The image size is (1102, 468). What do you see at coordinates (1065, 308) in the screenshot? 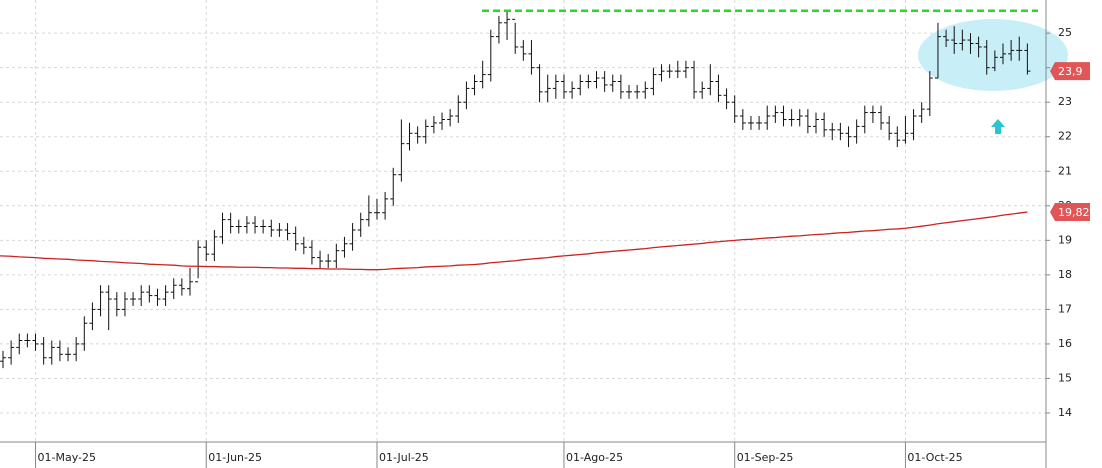
I see `y-tick-label: 17` at bounding box center [1065, 308].